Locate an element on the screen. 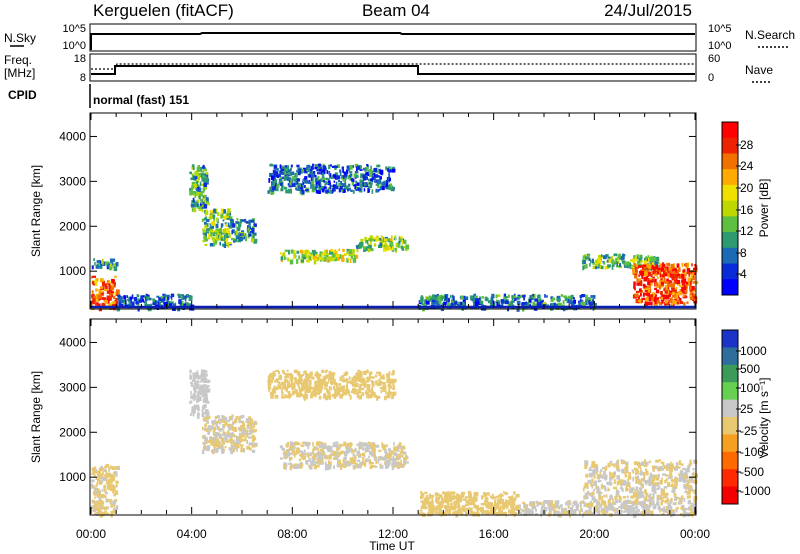 This screenshot has height=554, width=800. nave-tick-high: 60 is located at coordinates (714, 59).